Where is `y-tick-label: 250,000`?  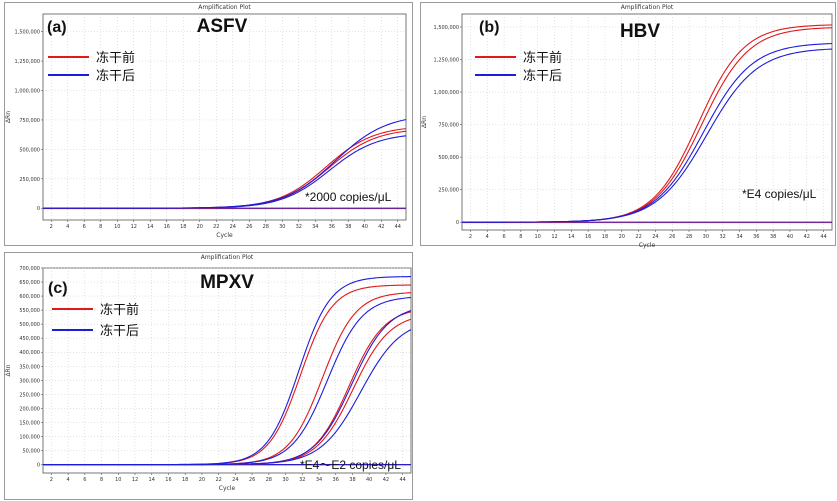
y-tick-label: 250,000 is located at coordinates (29, 395).